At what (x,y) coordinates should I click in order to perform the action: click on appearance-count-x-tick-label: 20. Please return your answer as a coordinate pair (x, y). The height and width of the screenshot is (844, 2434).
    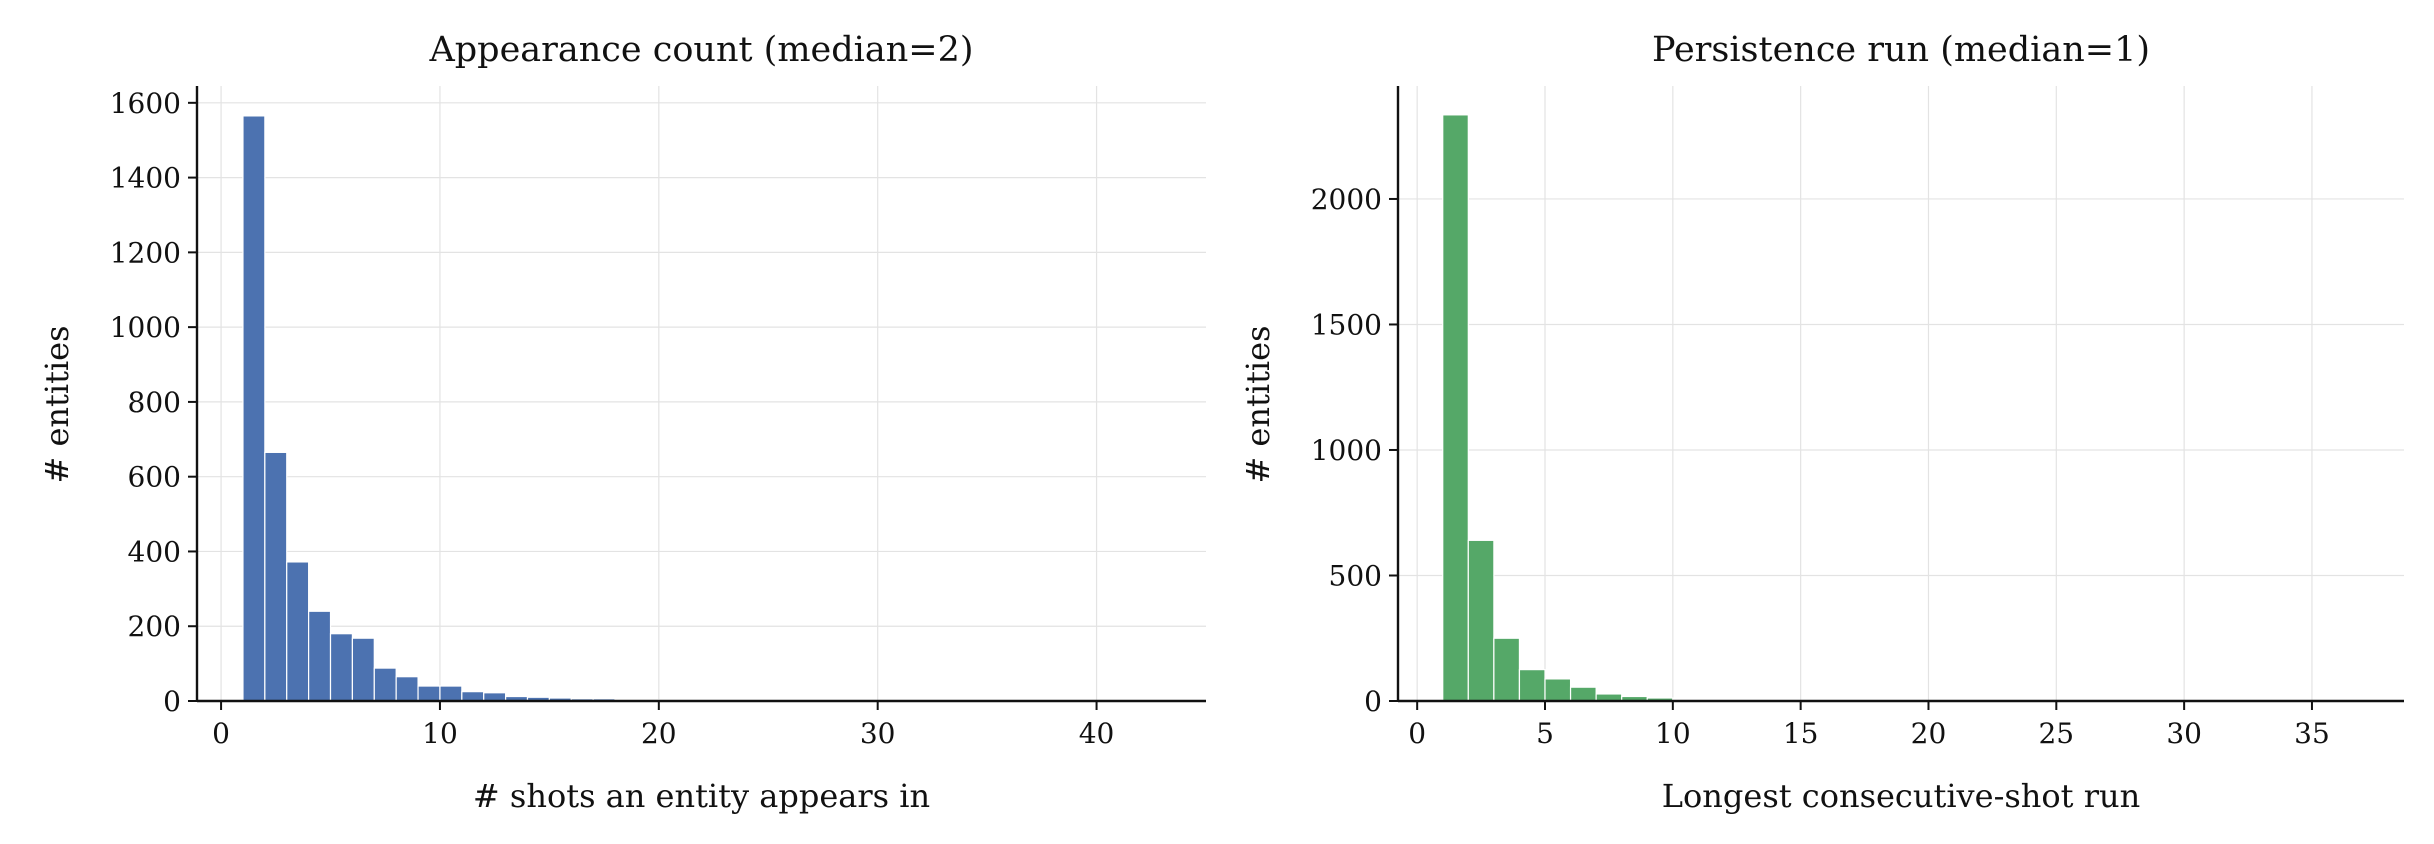
    Looking at the image, I should click on (659, 733).